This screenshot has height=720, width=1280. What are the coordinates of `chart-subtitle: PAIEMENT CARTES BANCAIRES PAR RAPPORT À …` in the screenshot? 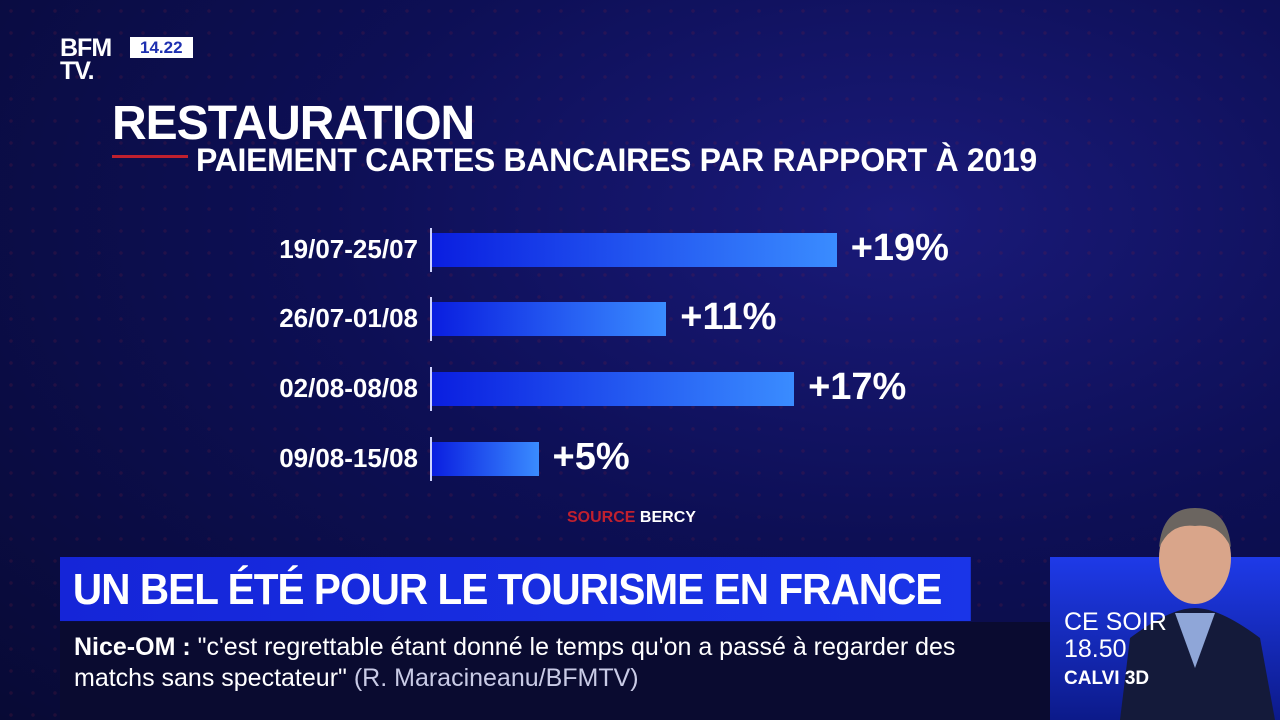 It's located at (616, 160).